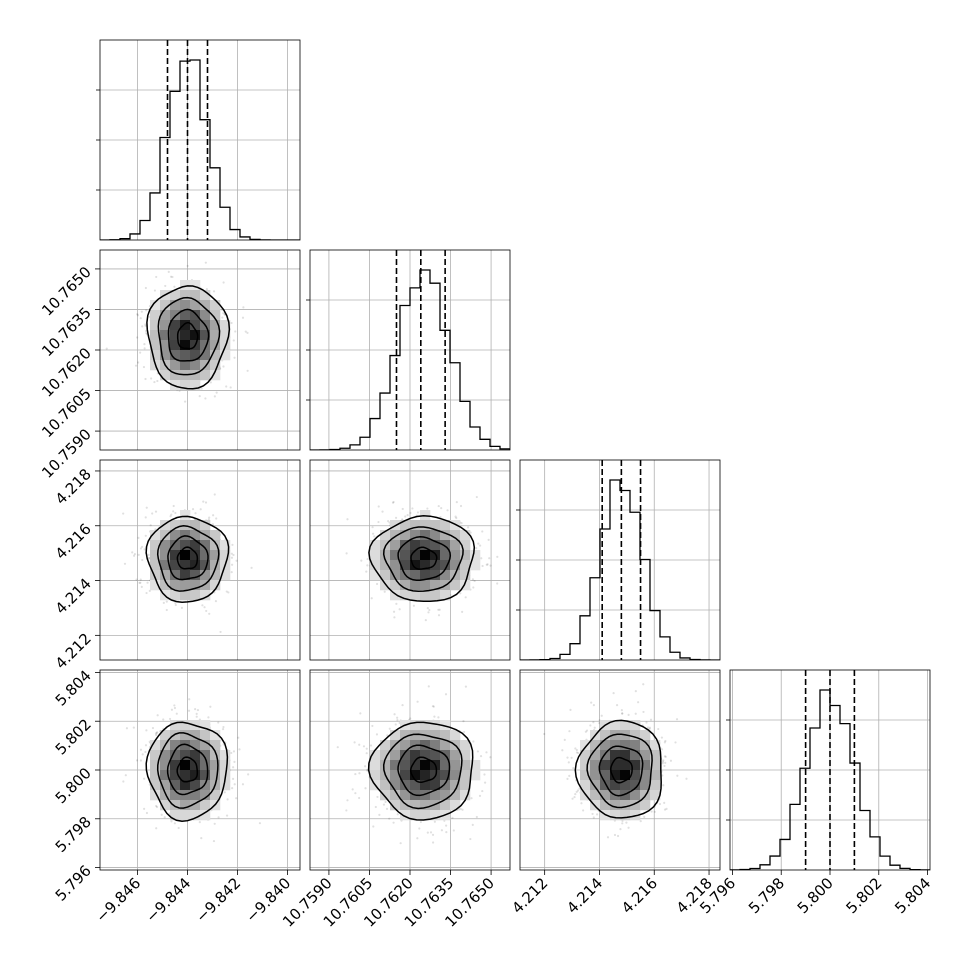  What do you see at coordinates (200, 149) in the screenshot?
I see `histogram-step` at bounding box center [200, 149].